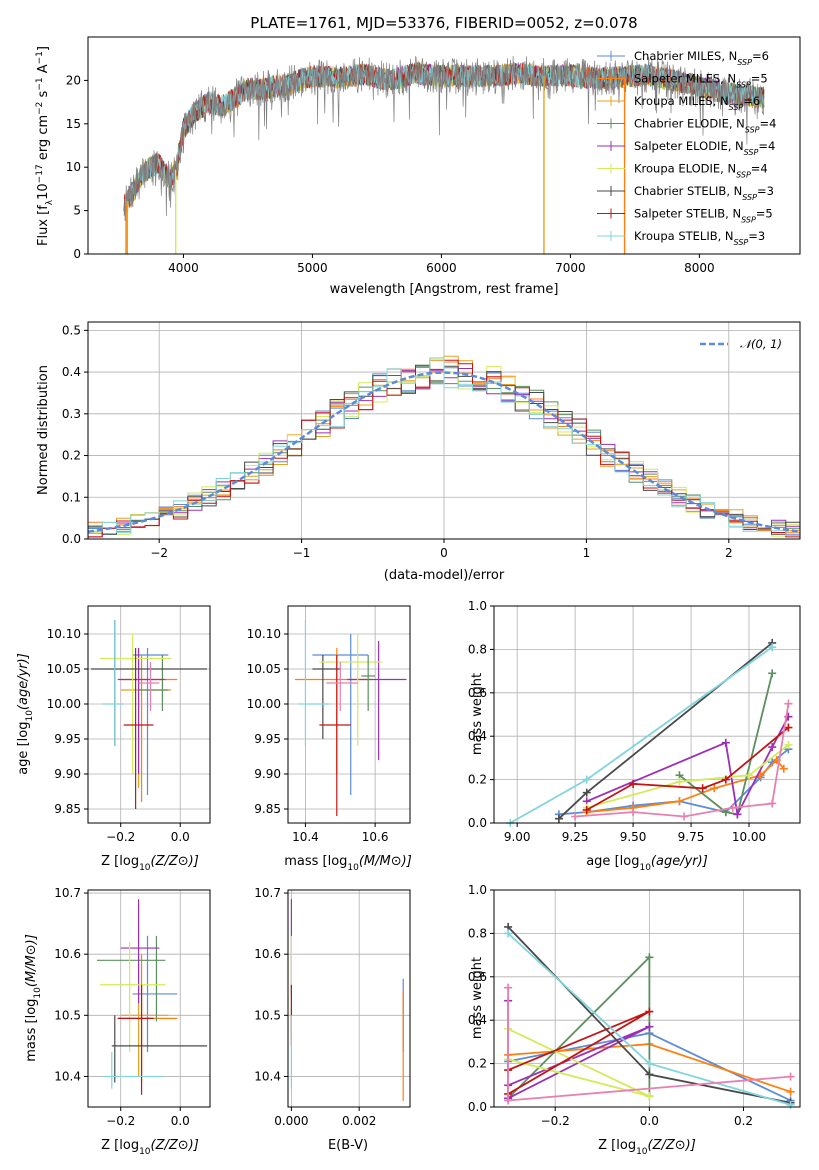  Describe the element at coordinates (264, 704) in the screenshot. I see `age-vs-mass-y-tick-label: 10.00` at that location.